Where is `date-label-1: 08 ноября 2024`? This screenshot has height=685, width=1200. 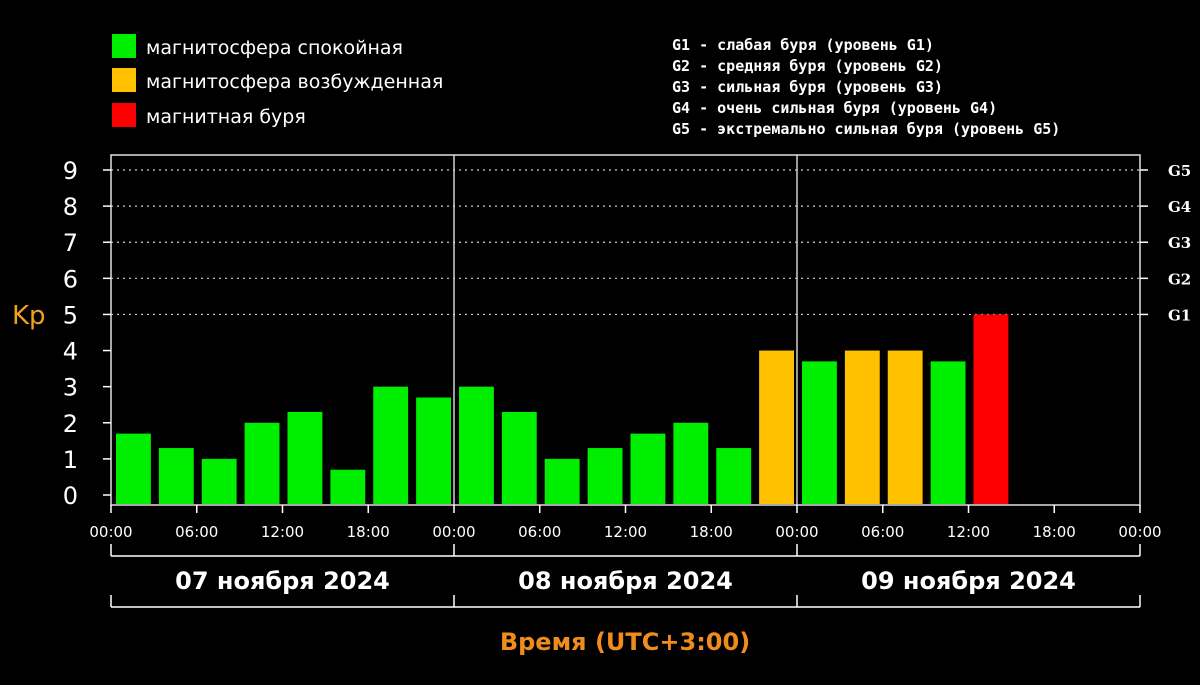
date-label-1: 08 ноября 2024 is located at coordinates (625, 581).